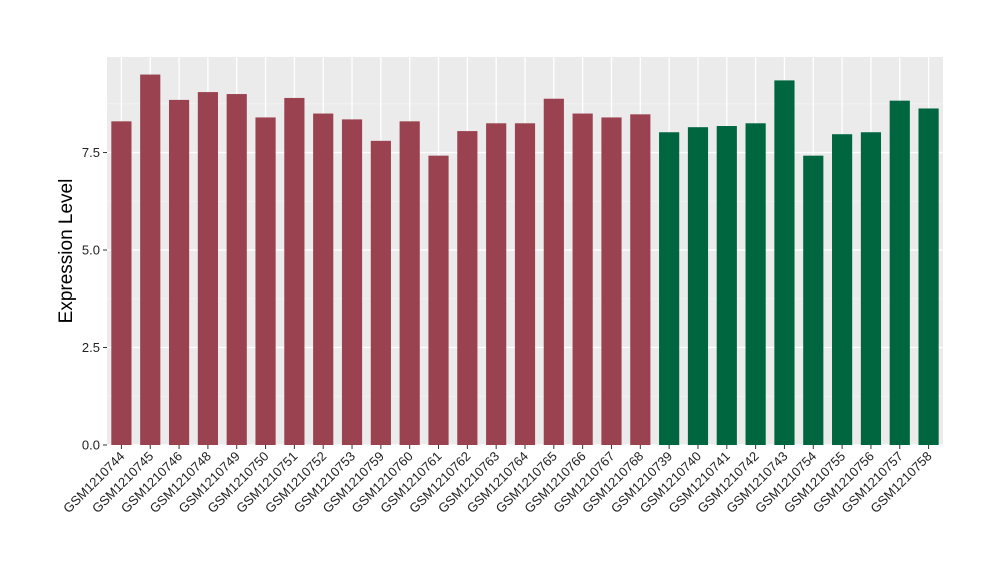  I want to click on bar-GSM1210743, so click(784, 263).